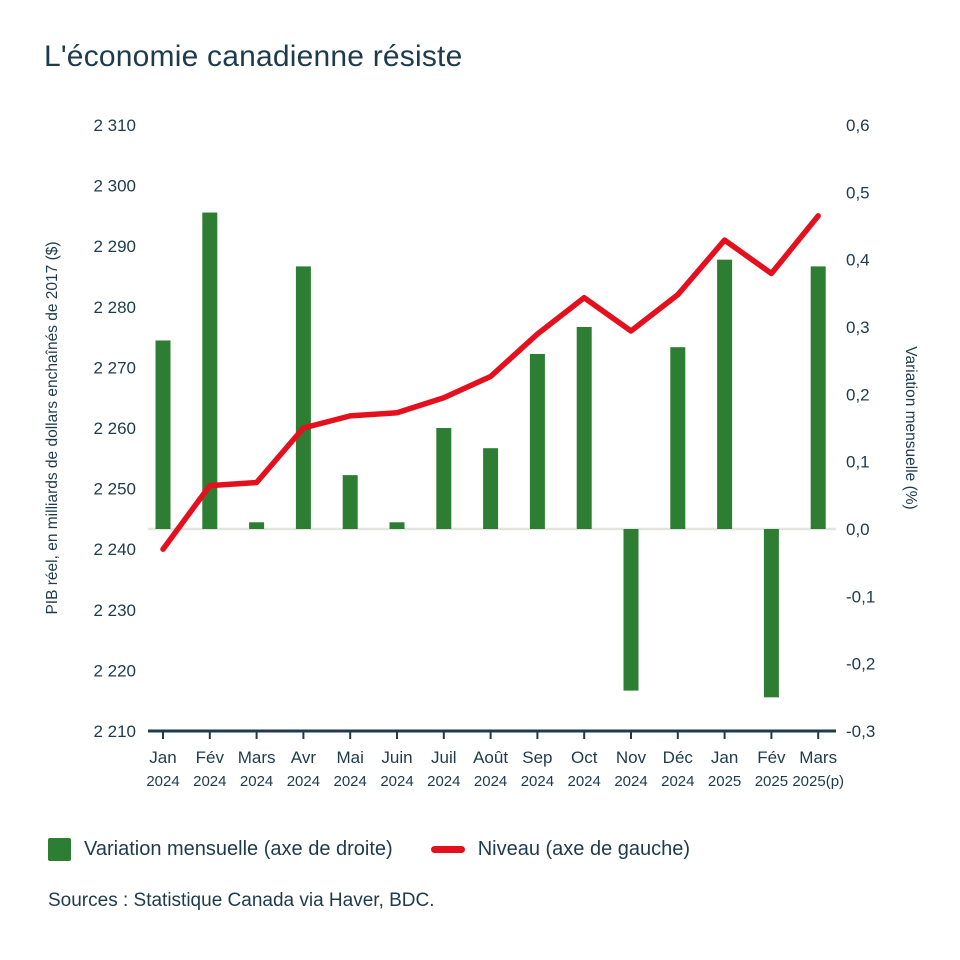  What do you see at coordinates (678, 757) in the screenshot?
I see `x-tick-month: Déc` at bounding box center [678, 757].